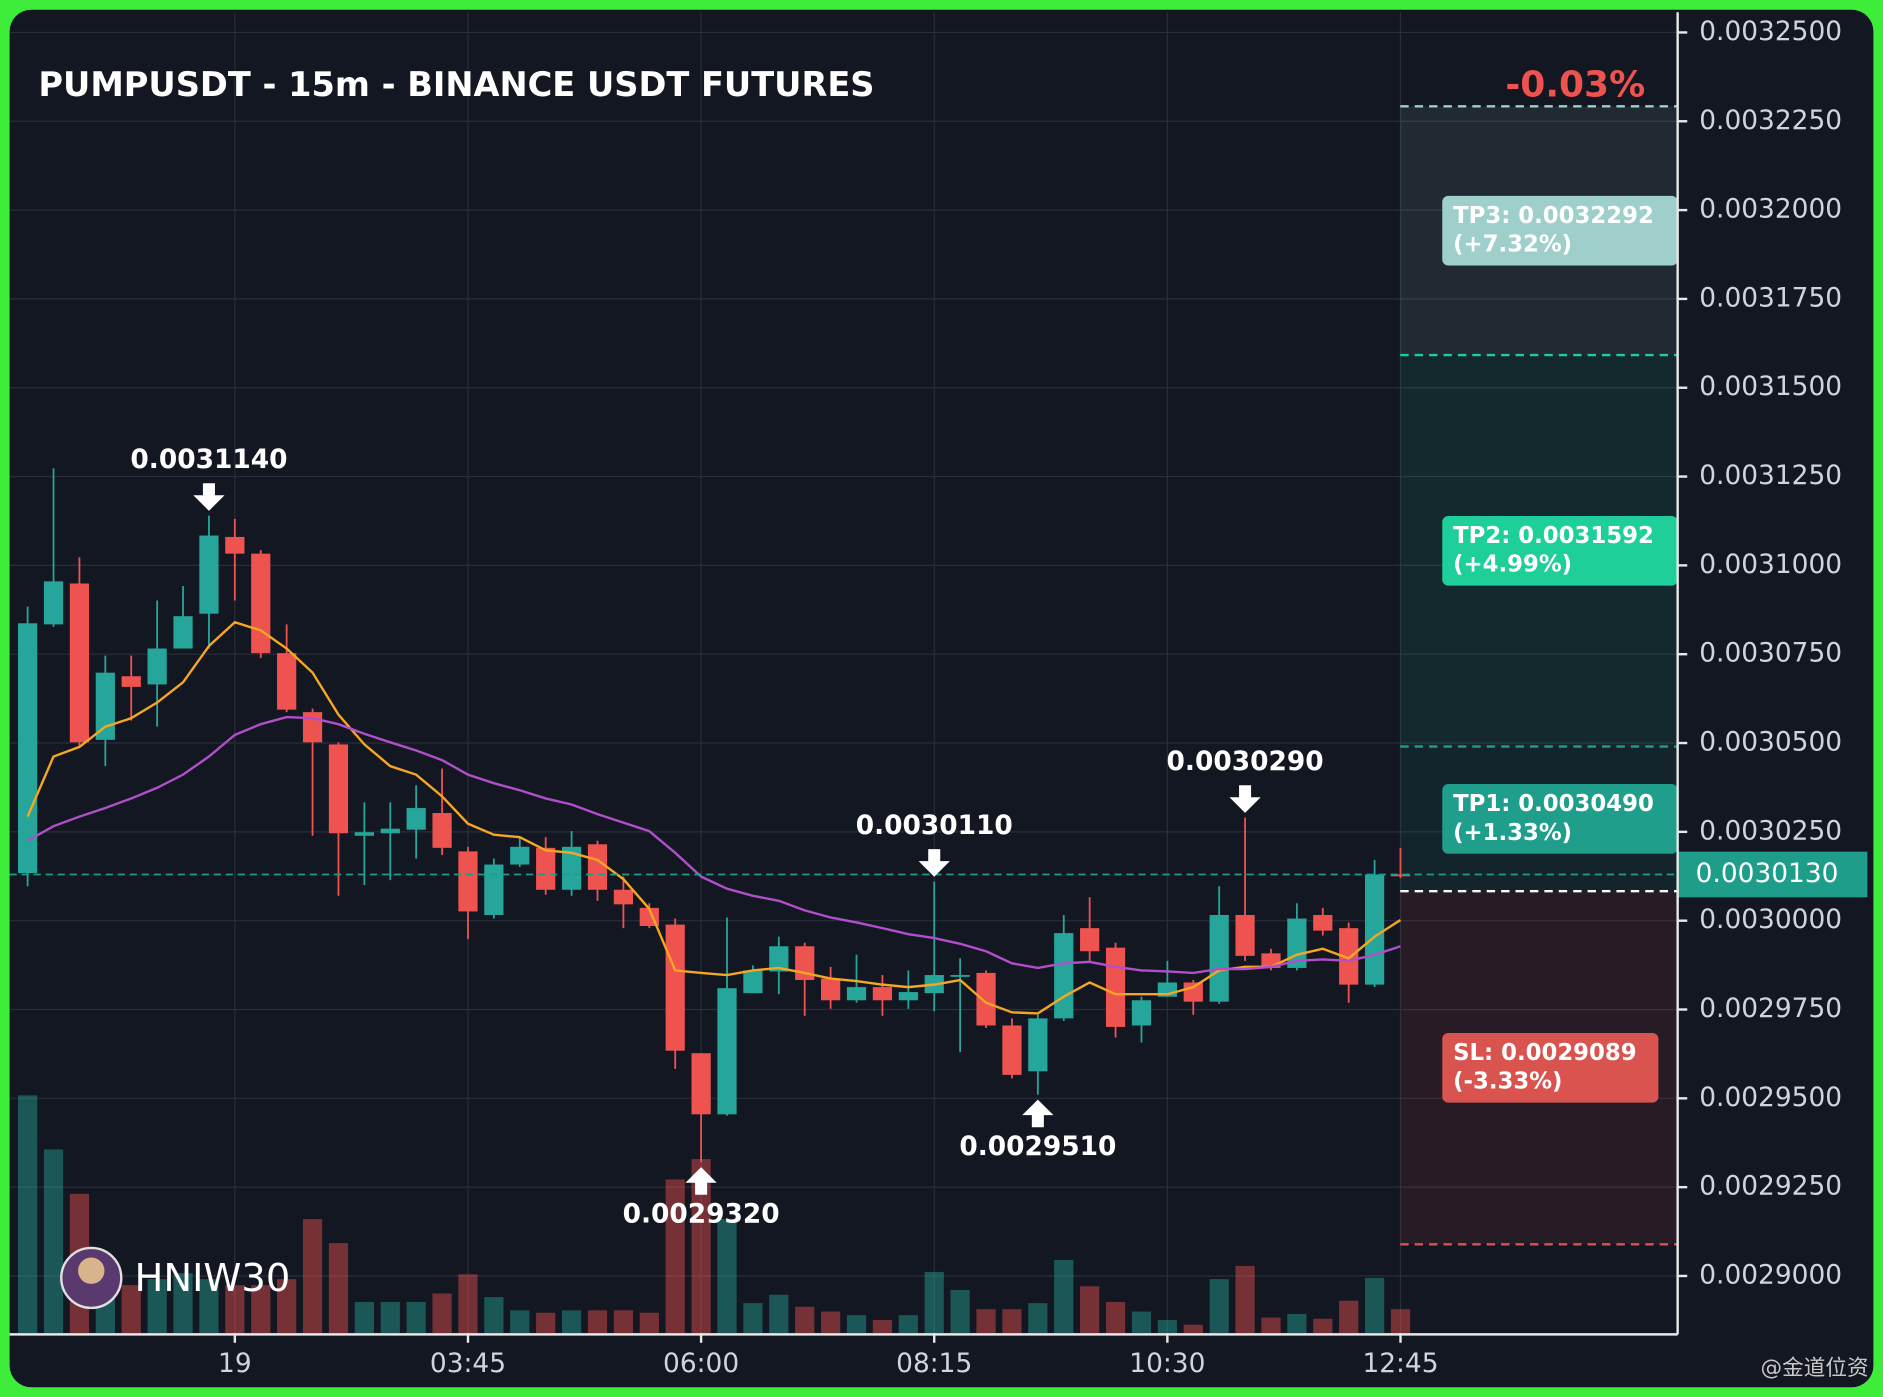 This screenshot has width=1883, height=1397. I want to click on level-label: TP1: 0.0030490, so click(1553, 804).